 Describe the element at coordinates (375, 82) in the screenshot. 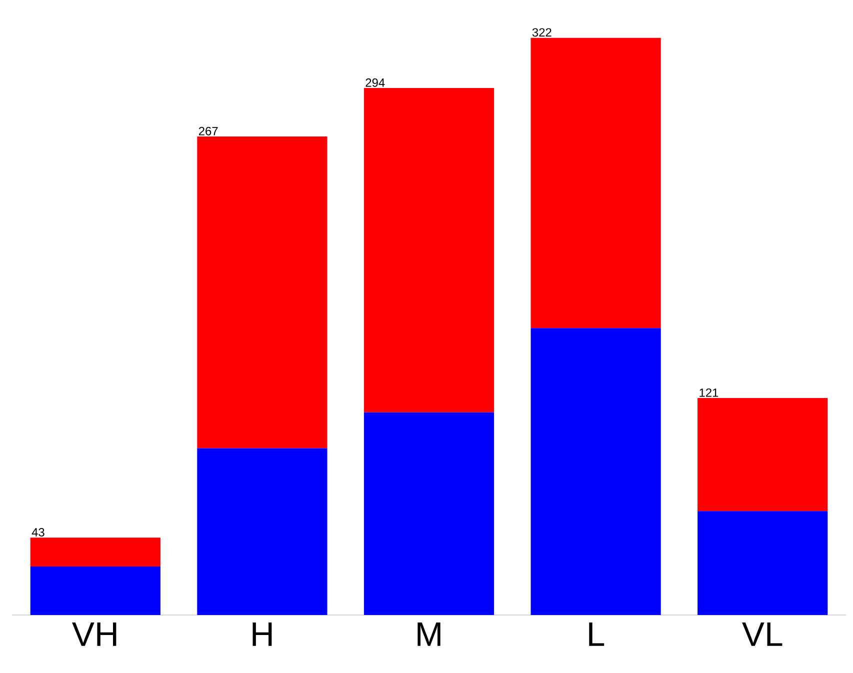

I see `annotation: 294` at that location.